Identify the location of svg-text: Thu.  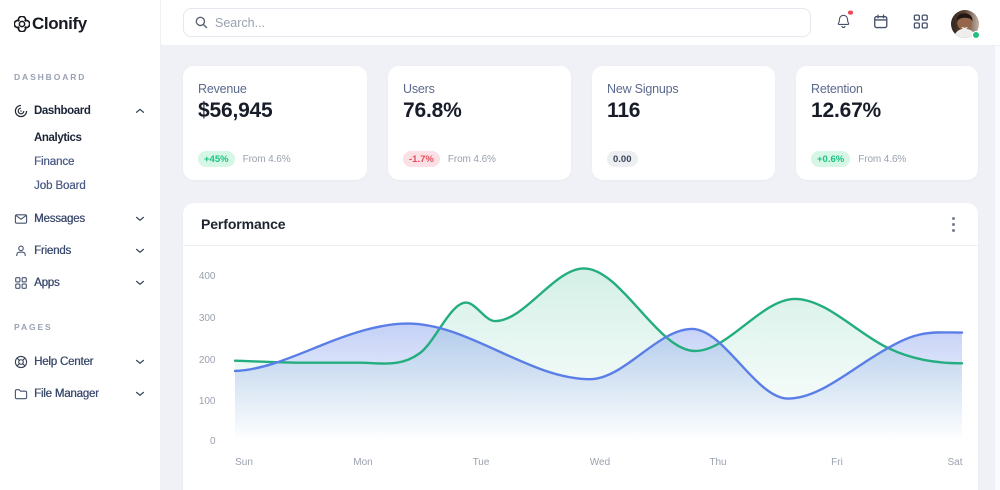
(717, 462).